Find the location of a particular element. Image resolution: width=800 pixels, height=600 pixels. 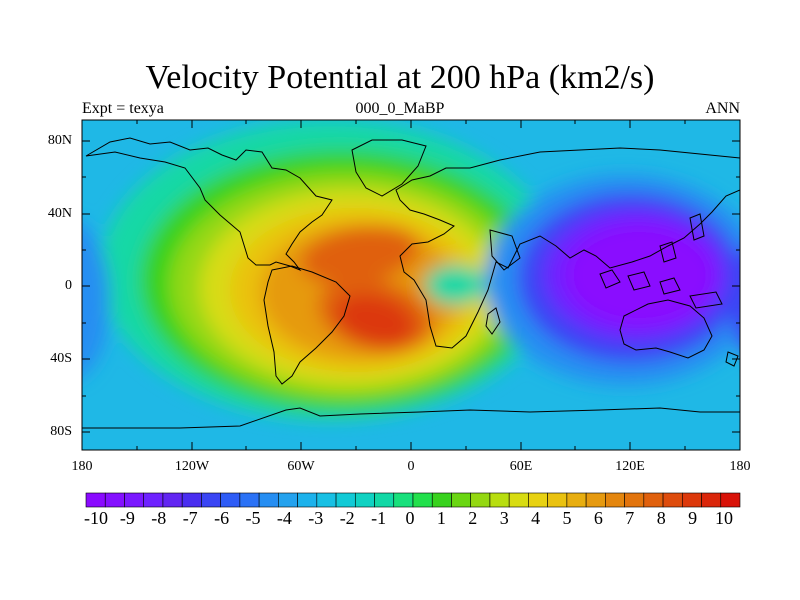

colorbar-label: -8 is located at coordinates (159, 518).